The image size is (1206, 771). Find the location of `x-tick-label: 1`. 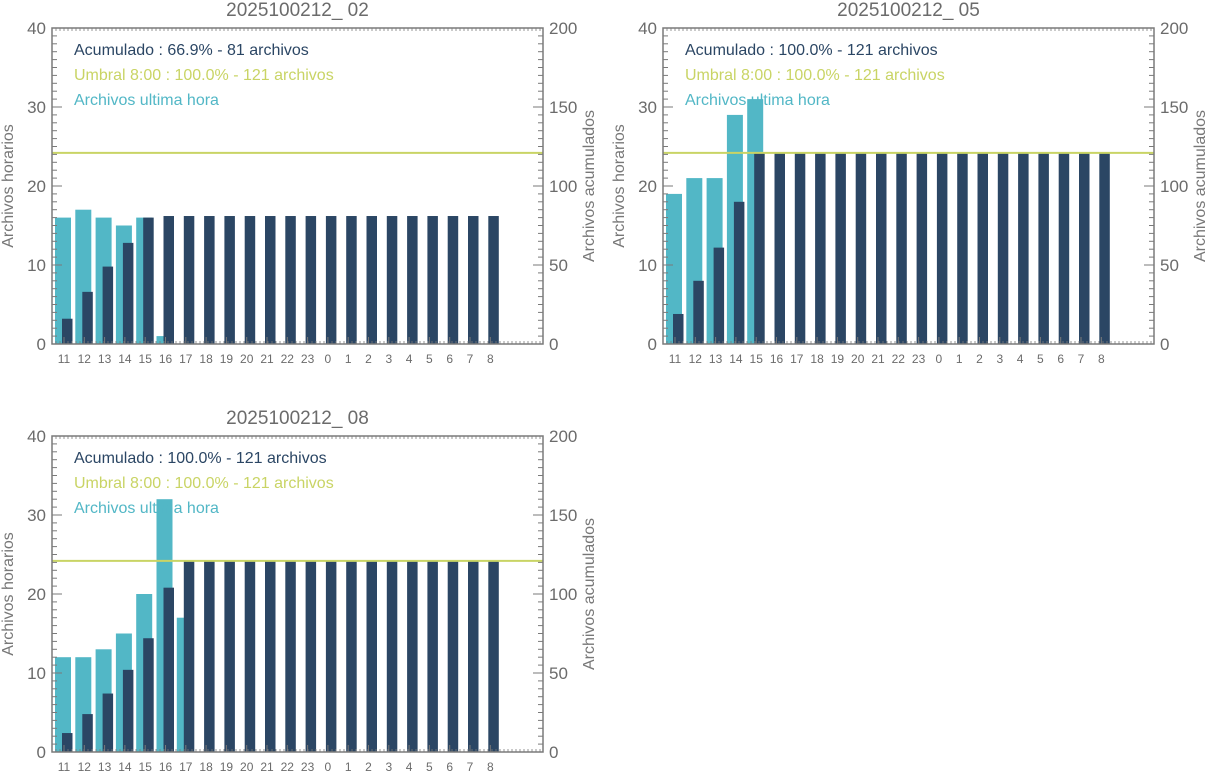

x-tick-label: 1 is located at coordinates (348, 359).